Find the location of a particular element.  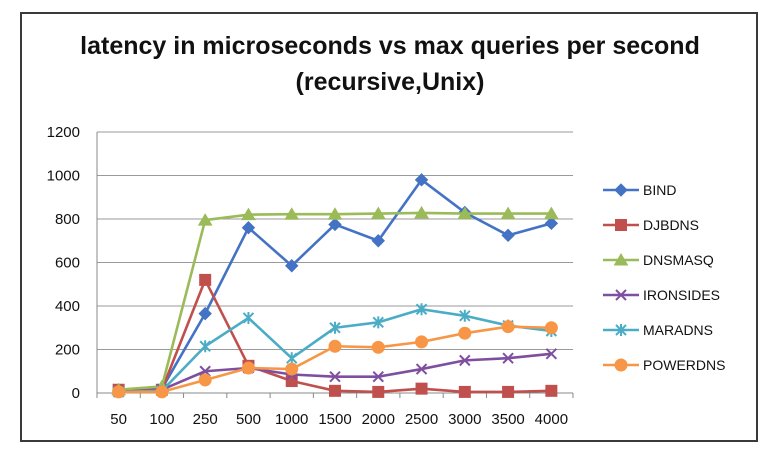

legend-item-bind: BIND is located at coordinates (639, 190).